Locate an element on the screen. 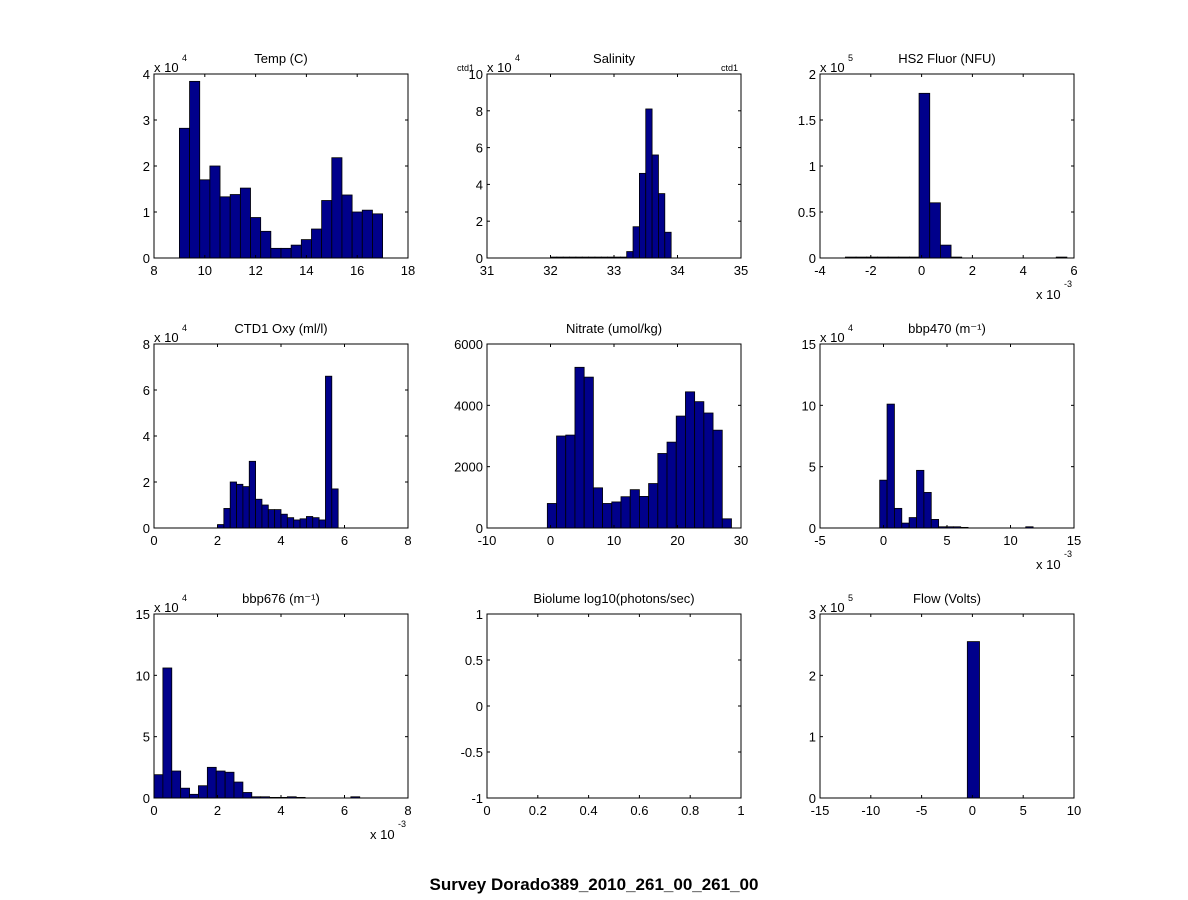 The width and height of the screenshot is (1188, 900). x-tick-label: 32 is located at coordinates (550, 270).